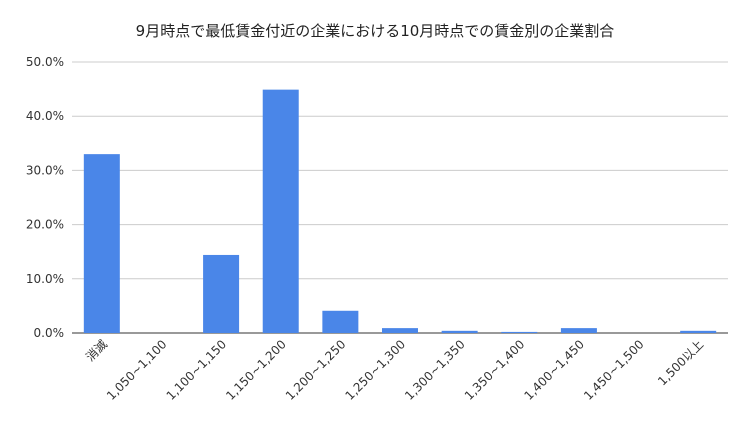 The width and height of the screenshot is (750, 421). What do you see at coordinates (554, 370) in the screenshot?
I see `x-tick-label: 1,400~1,450` at bounding box center [554, 370].